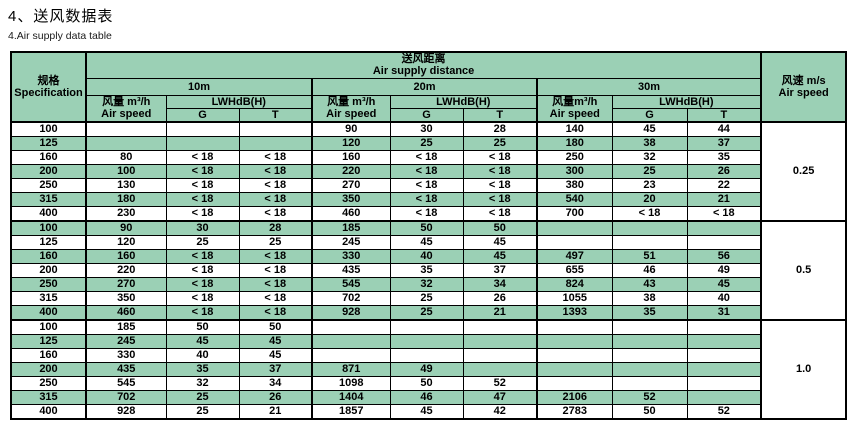 The width and height of the screenshot is (850, 436). What do you see at coordinates (48, 298) in the screenshot?
I see `spec-cell: 315` at bounding box center [48, 298].